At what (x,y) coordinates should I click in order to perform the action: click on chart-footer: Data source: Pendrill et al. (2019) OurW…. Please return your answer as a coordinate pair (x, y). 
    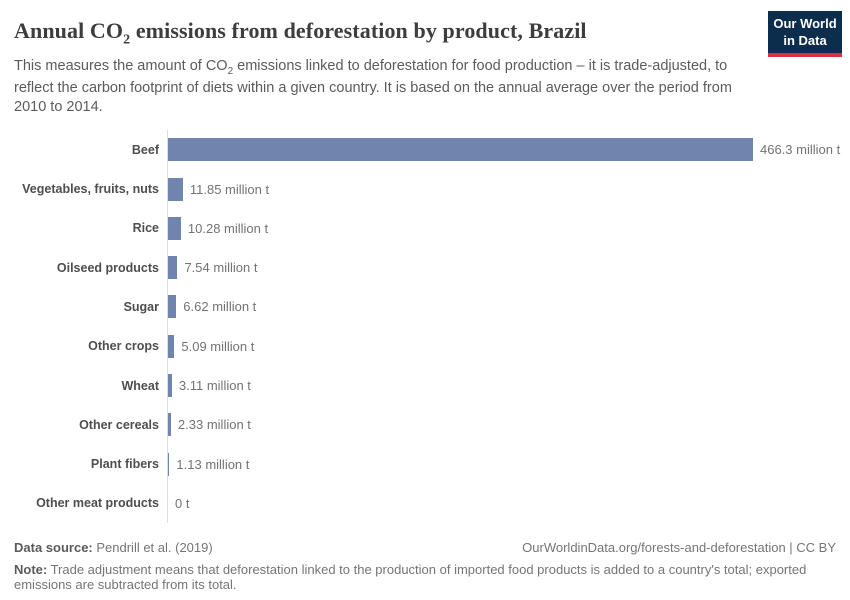
    Looking at the image, I should click on (425, 566).